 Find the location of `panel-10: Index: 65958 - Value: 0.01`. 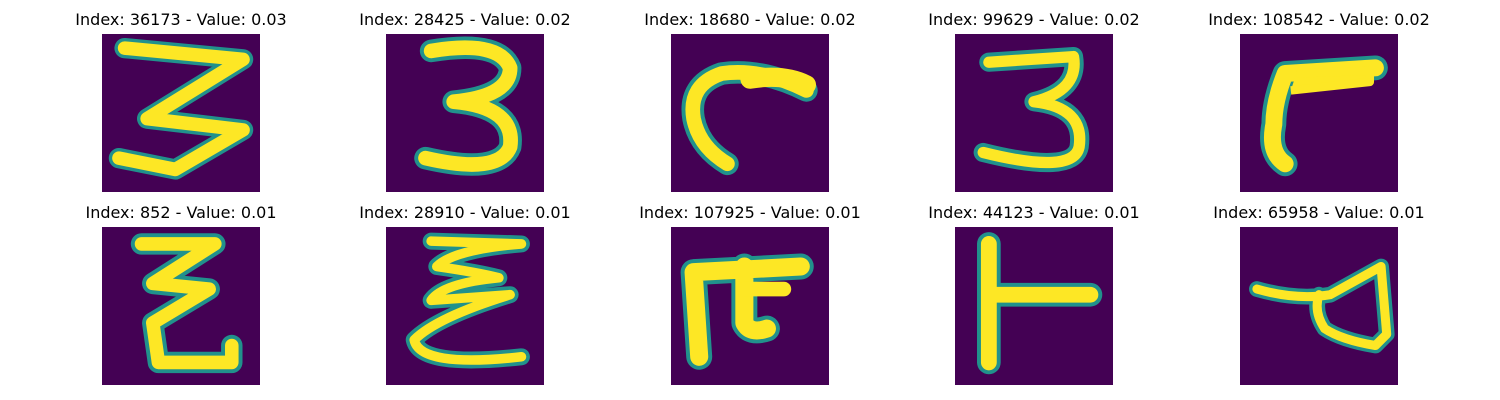

panel-10: Index: 65958 - Value: 0.01 is located at coordinates (1319, 294).